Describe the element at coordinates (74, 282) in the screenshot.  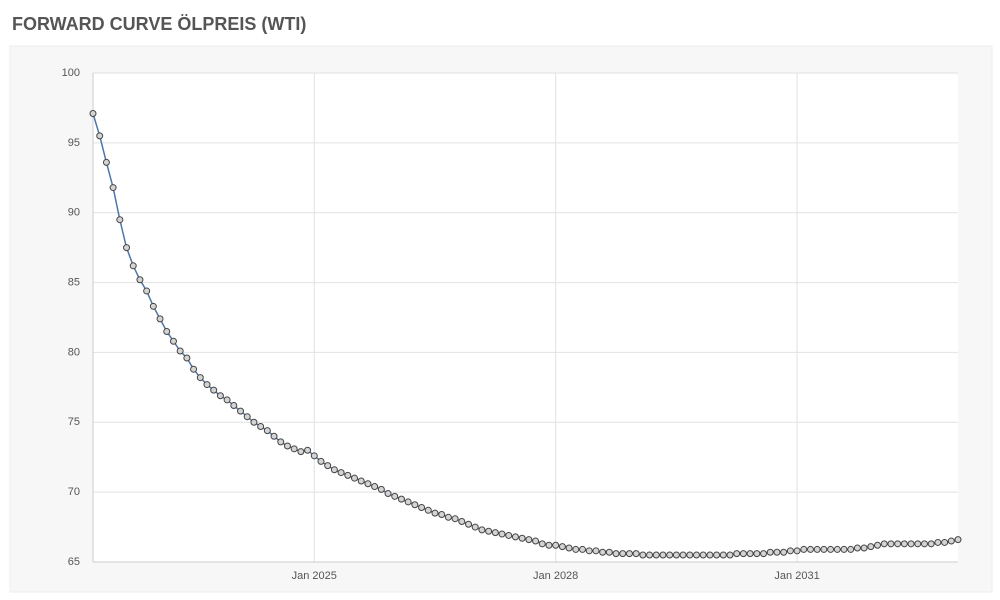
I see `y-tick-label: 85` at that location.